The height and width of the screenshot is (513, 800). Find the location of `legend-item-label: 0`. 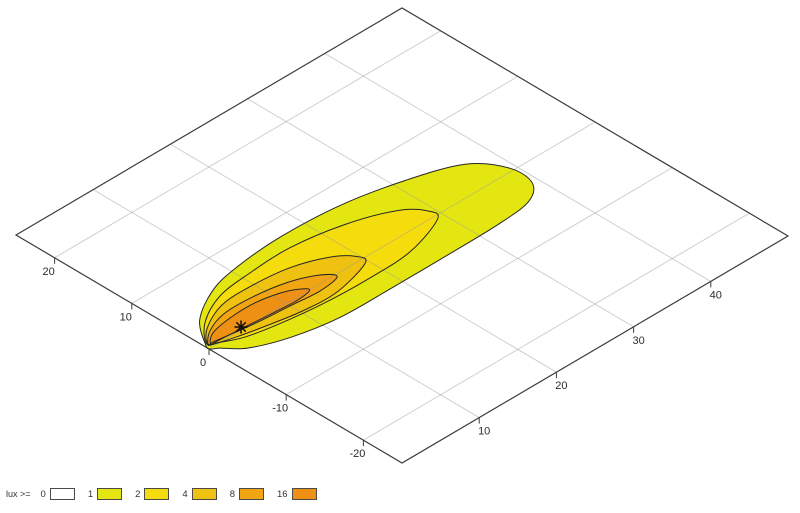

legend-item-label: 0 is located at coordinates (43, 494).